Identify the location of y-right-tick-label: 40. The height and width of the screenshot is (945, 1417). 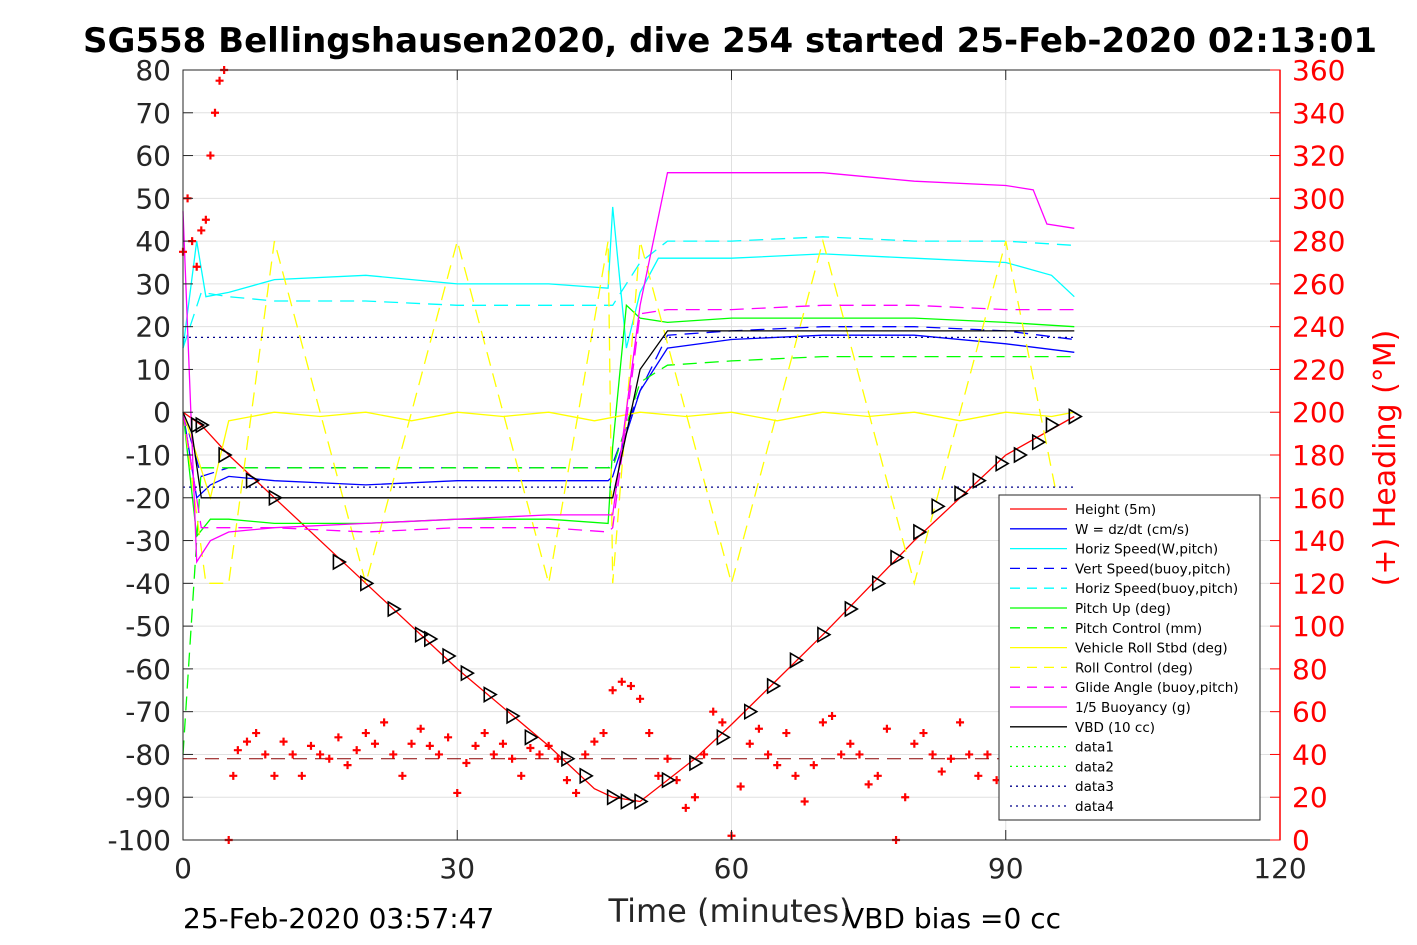
(1310, 754).